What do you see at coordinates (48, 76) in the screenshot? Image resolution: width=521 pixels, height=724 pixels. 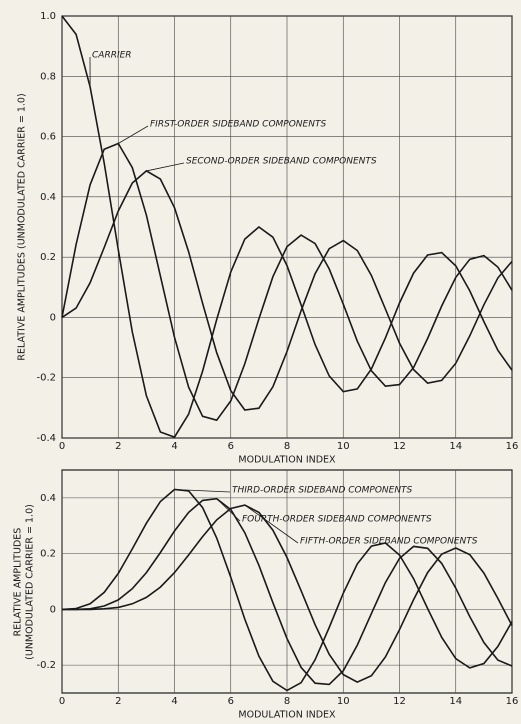 I see `y-tick-label: 0.8` at bounding box center [48, 76].